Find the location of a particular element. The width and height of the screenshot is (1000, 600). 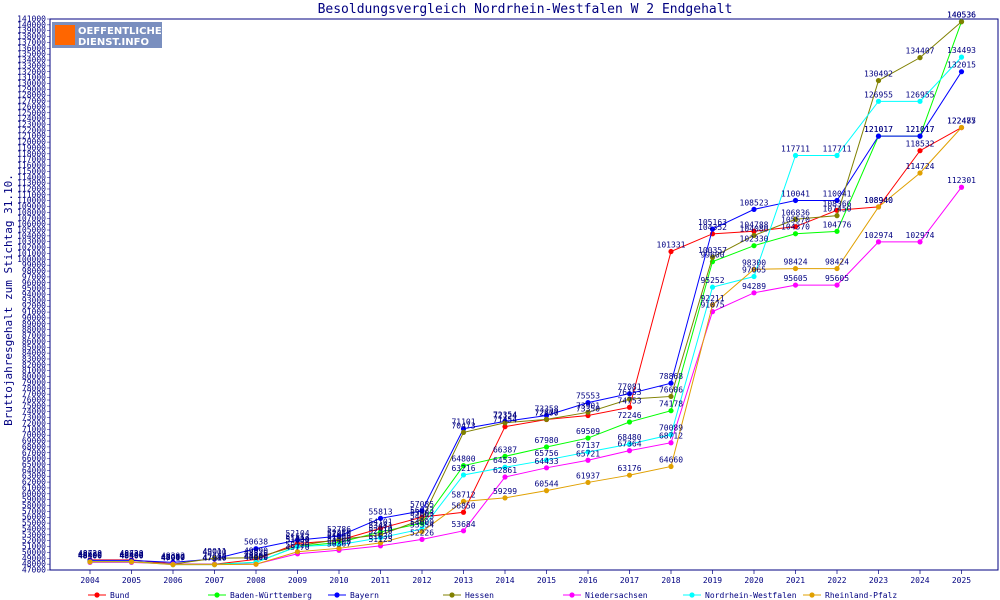

data-label: 47980 is located at coordinates (214, 557).